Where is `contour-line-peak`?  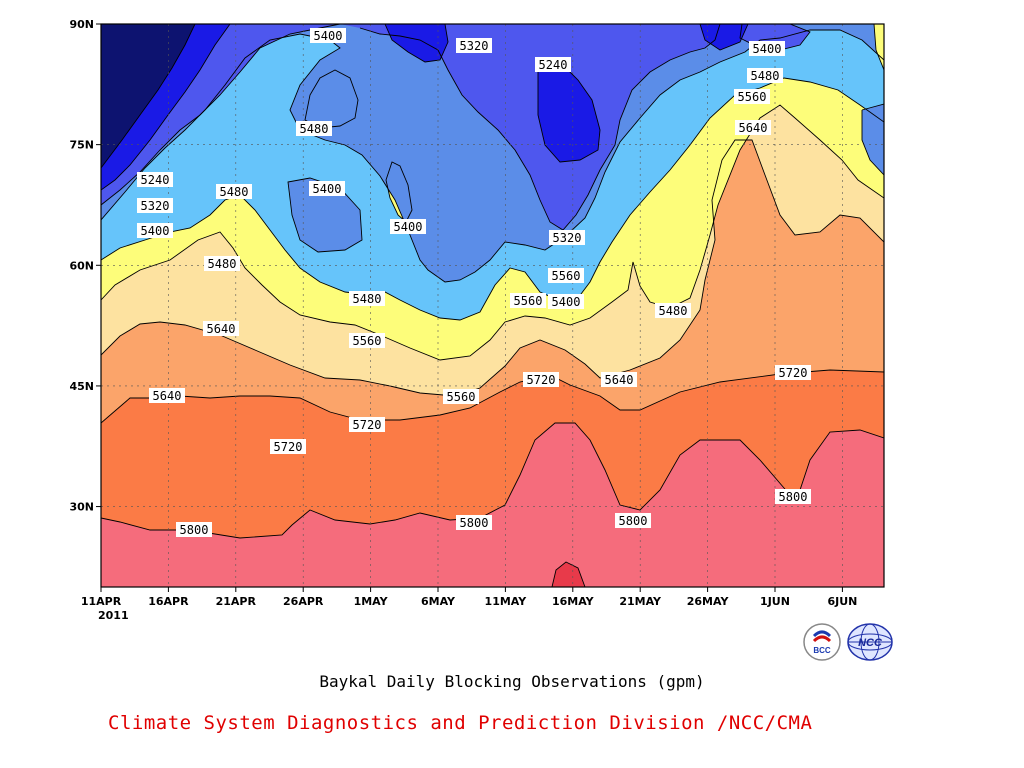 contour-line-peak is located at coordinates (568, 574).